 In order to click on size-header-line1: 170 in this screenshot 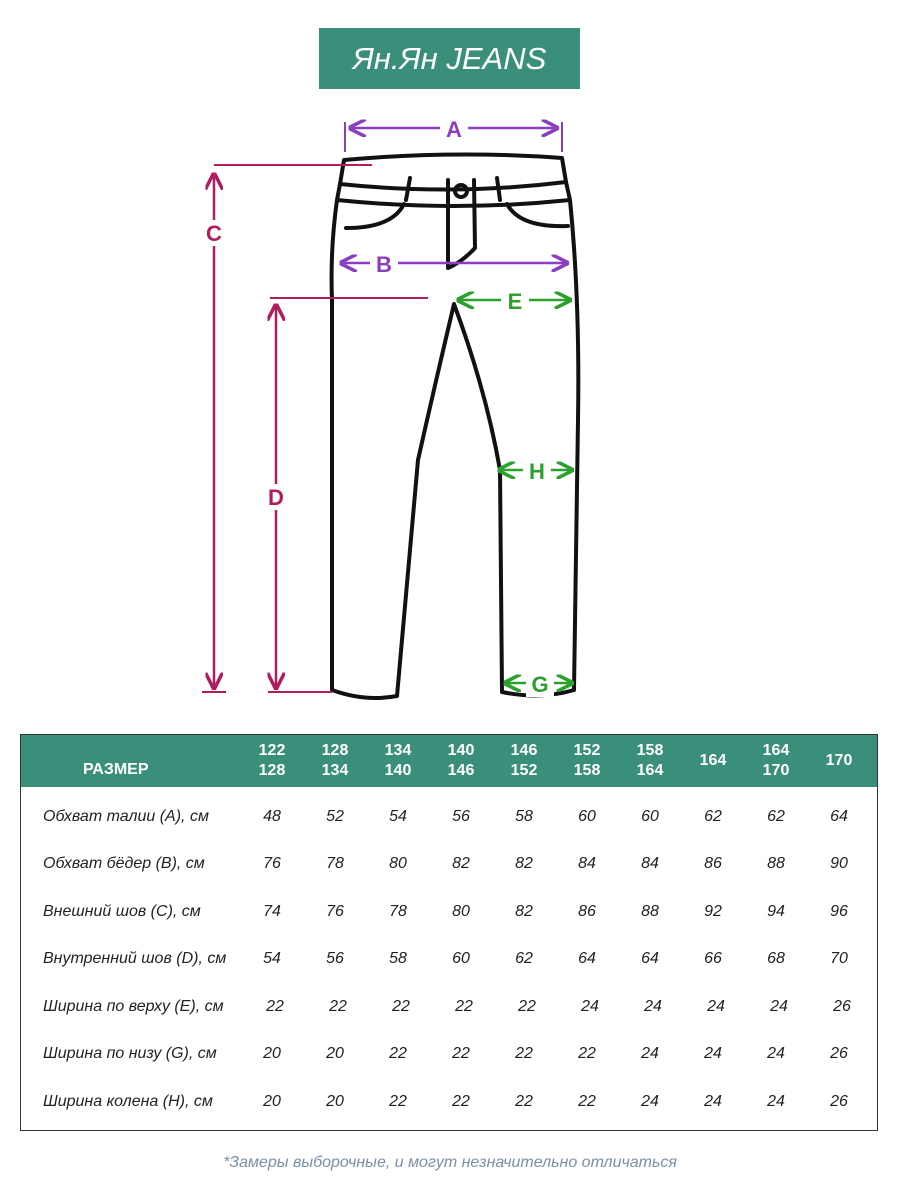, I will do `click(839, 760)`.